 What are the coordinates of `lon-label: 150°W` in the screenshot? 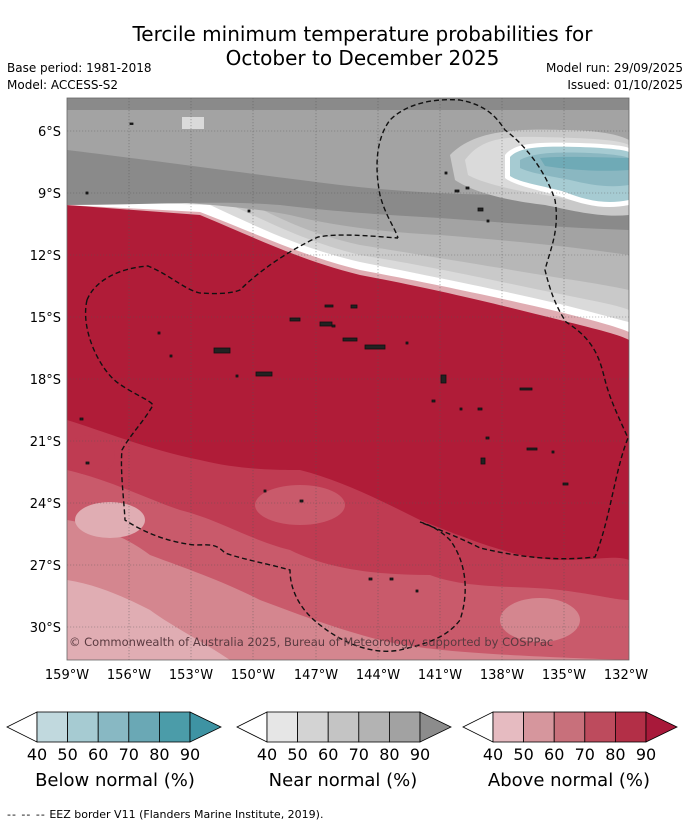 It's located at (253, 675).